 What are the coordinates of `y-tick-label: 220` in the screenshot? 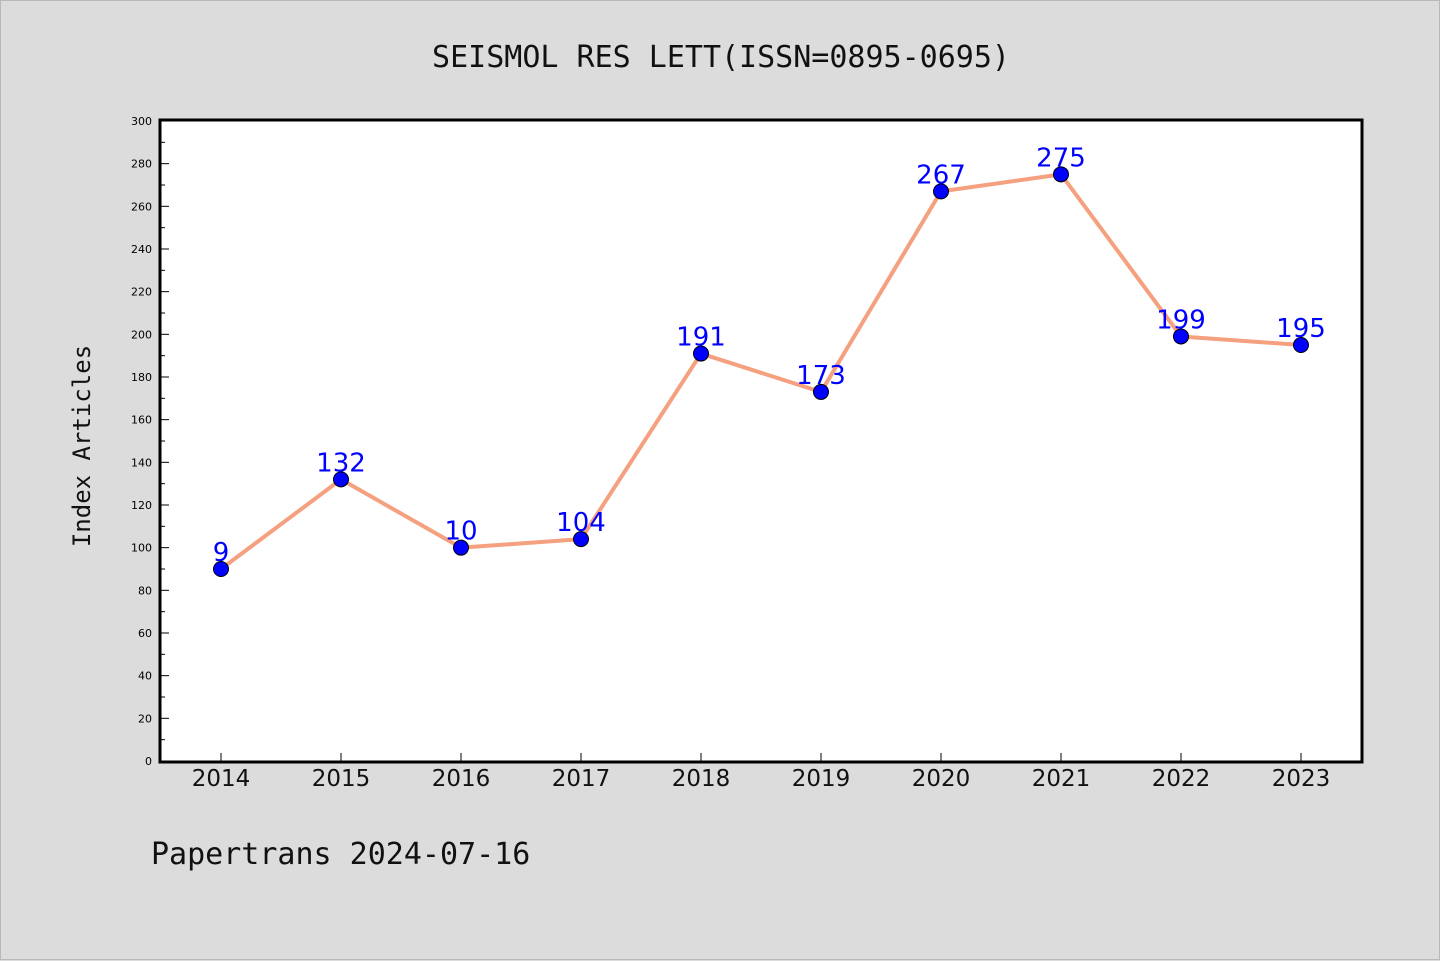 It's located at (141, 292).